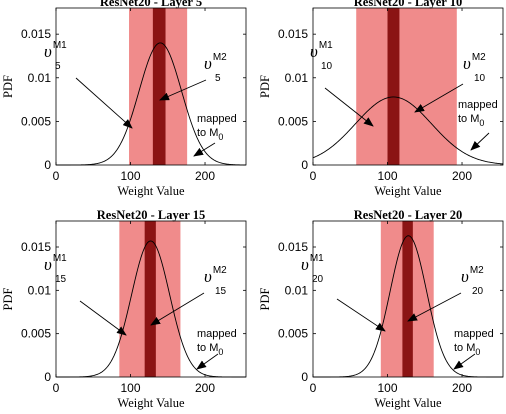  I want to click on chart-title: ResNet20 - Layer 15, so click(151, 215).